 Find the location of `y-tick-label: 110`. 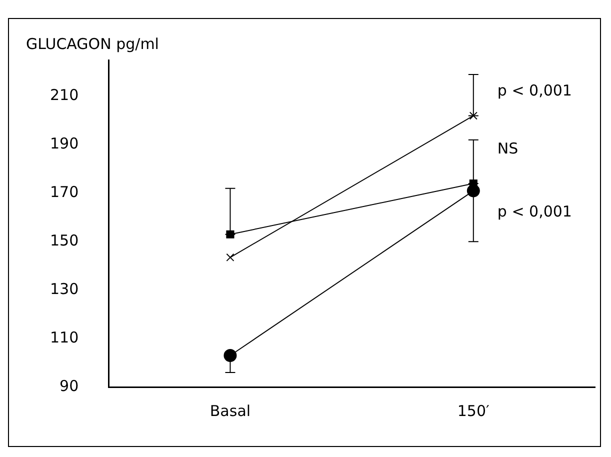

y-tick-label: 110 is located at coordinates (64, 337).